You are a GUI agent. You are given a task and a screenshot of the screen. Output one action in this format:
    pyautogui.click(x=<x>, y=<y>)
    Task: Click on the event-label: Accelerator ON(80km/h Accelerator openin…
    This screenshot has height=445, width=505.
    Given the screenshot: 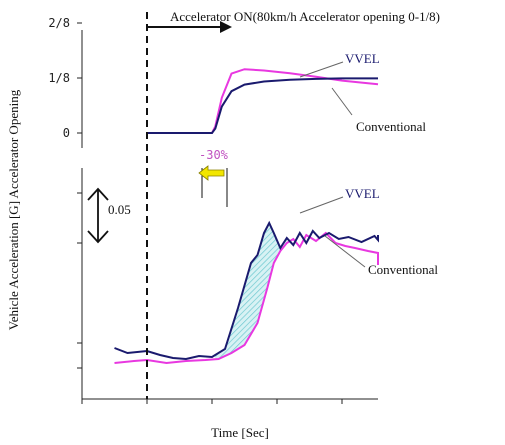 What is the action you would take?
    pyautogui.click(x=305, y=16)
    